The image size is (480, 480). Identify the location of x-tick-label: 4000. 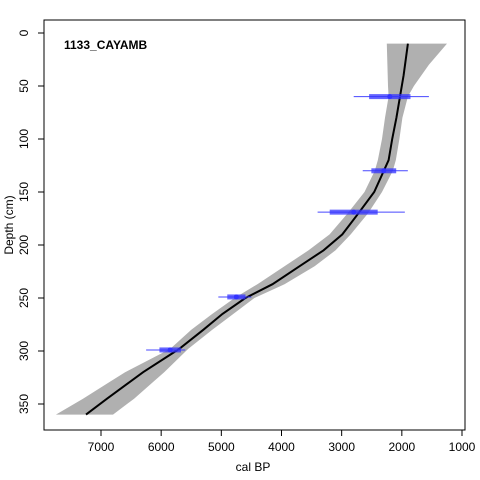
(281, 447).